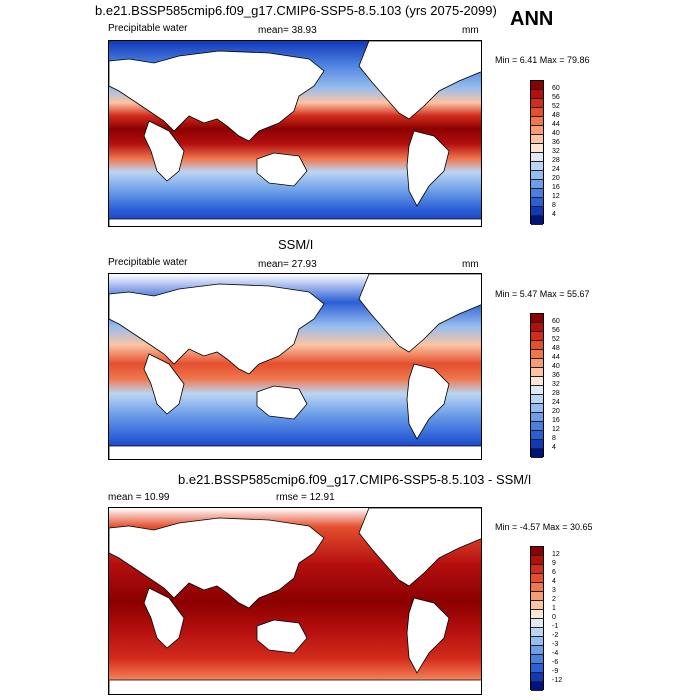 This screenshot has height=700, width=700. Describe the element at coordinates (555, 653) in the screenshot. I see `colorbar-tick-label: -4` at that location.